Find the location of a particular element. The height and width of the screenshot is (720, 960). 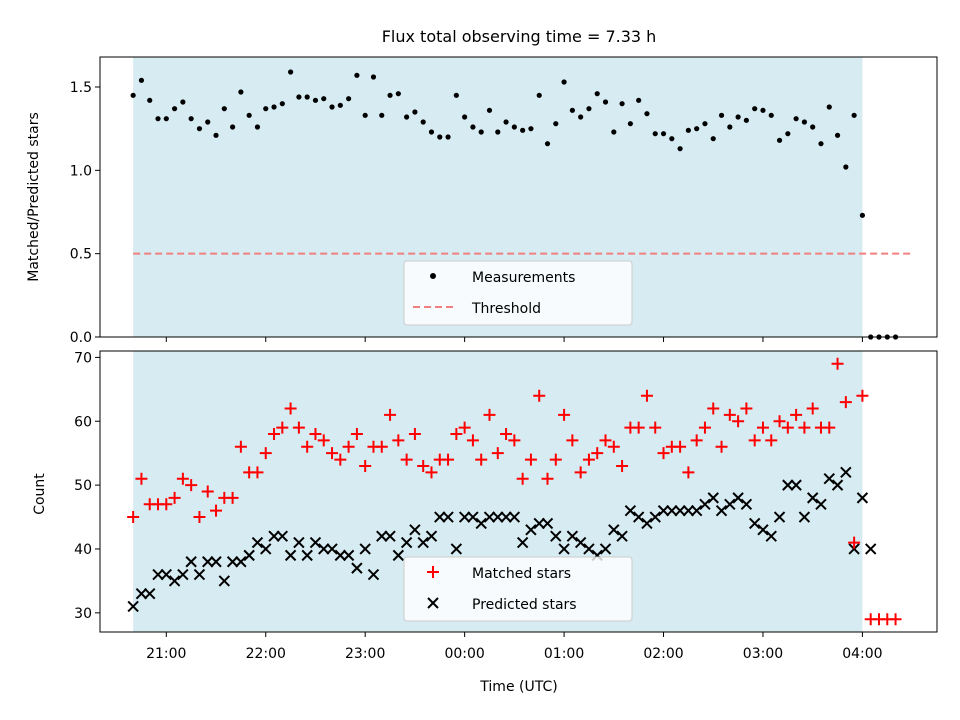

x-tick-label: 23:00 is located at coordinates (365, 654).